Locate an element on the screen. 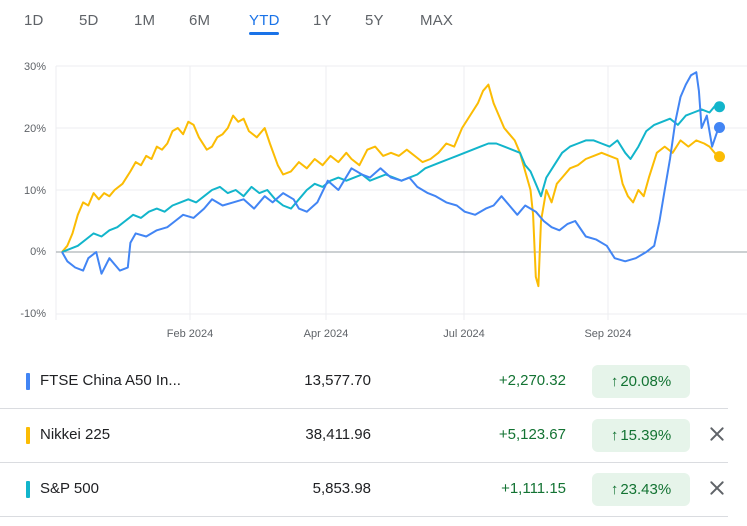 The height and width of the screenshot is (526, 747). percent-change-badge: ↑ 20.08% is located at coordinates (641, 381).